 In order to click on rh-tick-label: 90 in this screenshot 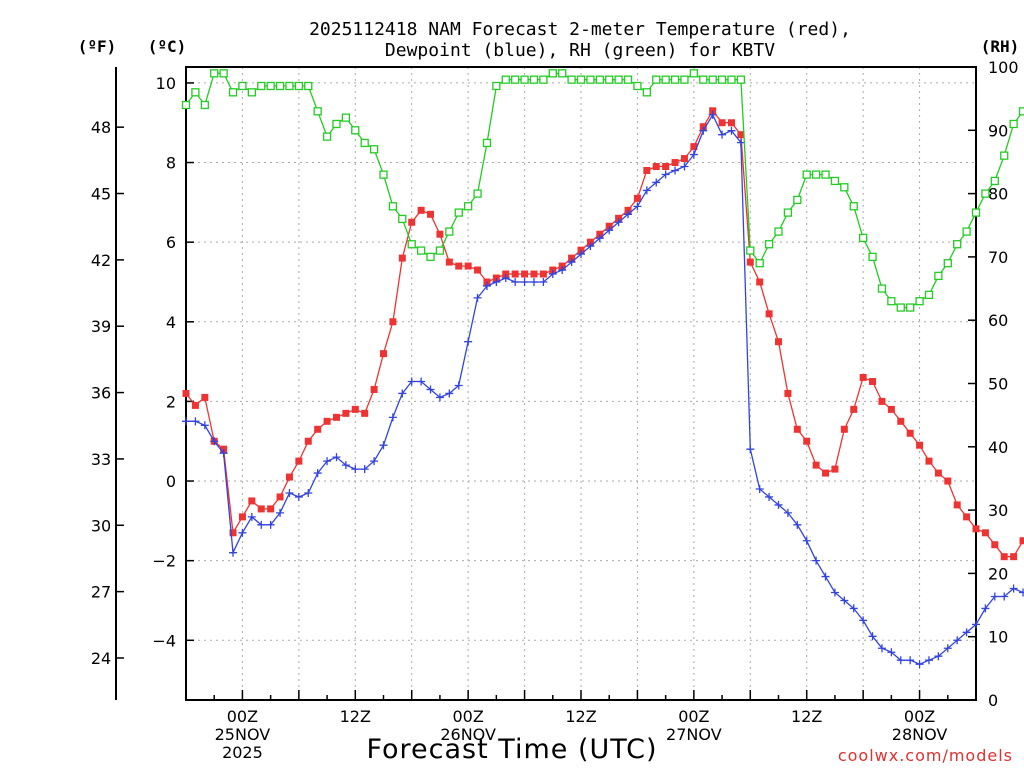, I will do `click(998, 130)`.